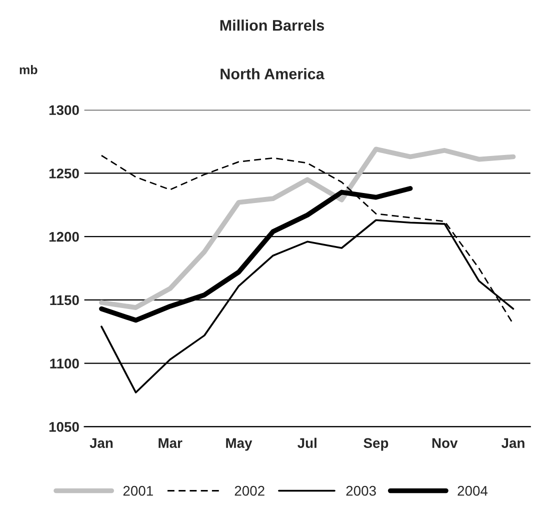  Describe the element at coordinates (64, 363) in the screenshot. I see `y-tick-label: 1100` at that location.